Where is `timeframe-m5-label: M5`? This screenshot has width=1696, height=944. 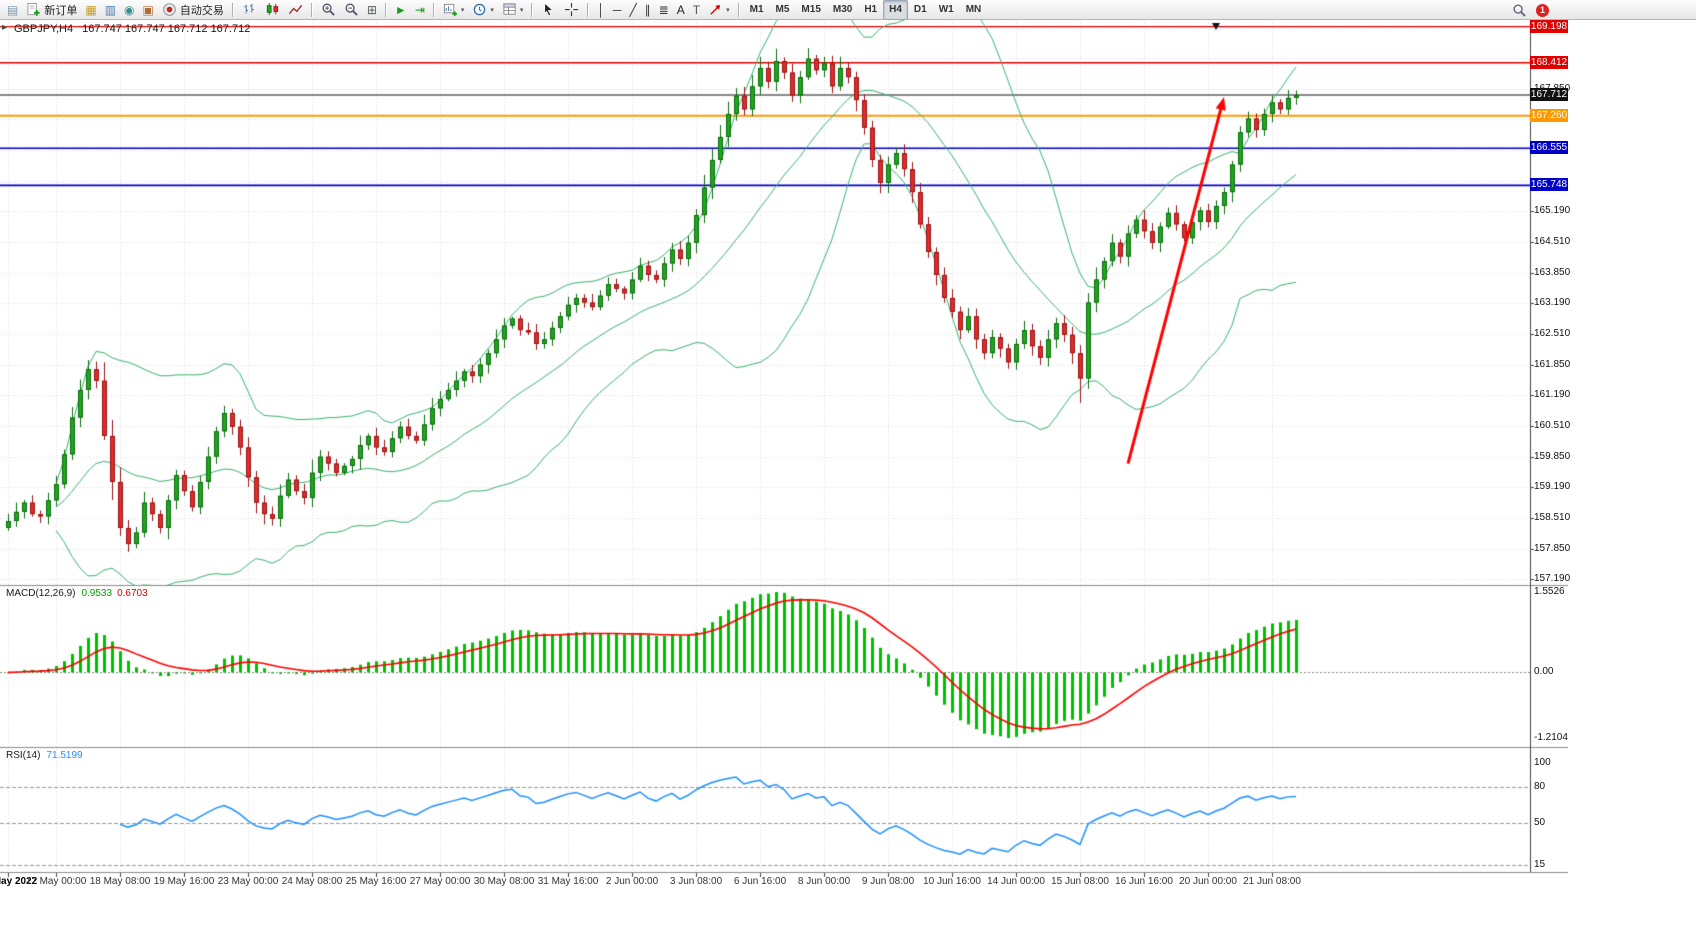
timeframe-m5-label: M5 is located at coordinates (782, 9).